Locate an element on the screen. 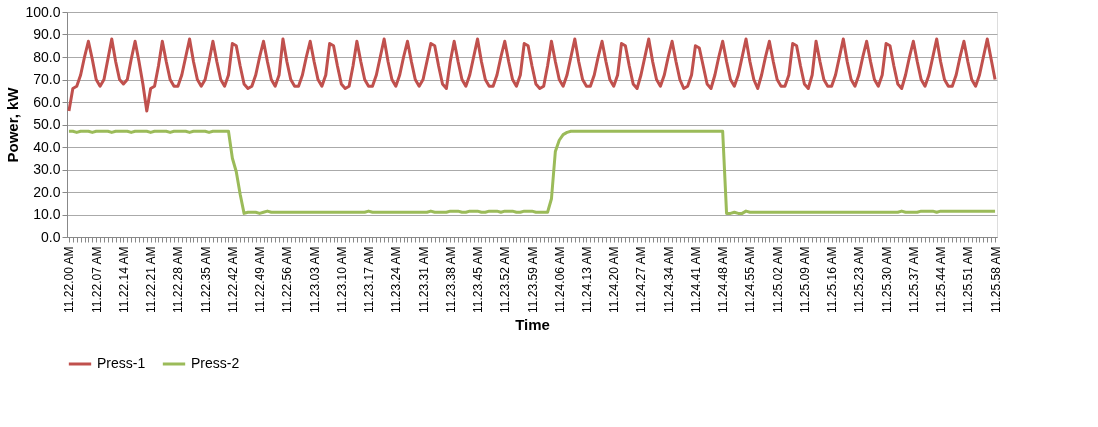 This screenshot has height=427, width=1098. x-tick-label: 11.25.58 AM is located at coordinates (995, 279).